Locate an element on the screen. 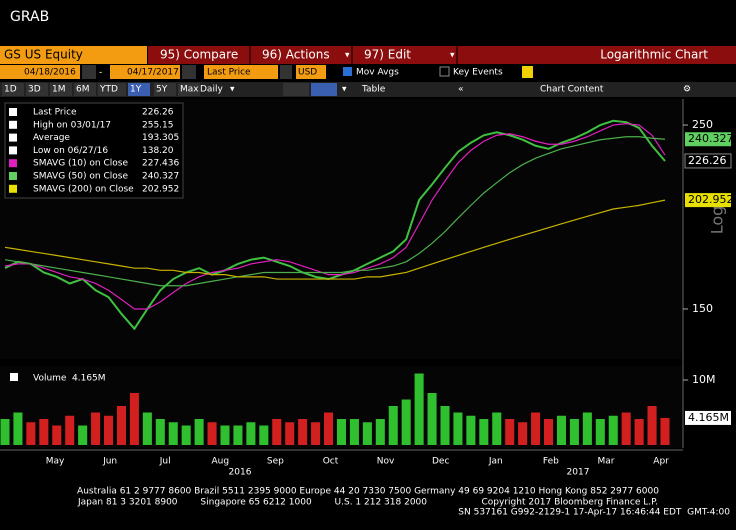 This screenshot has height=530, width=736. axis-label: Log is located at coordinates (717, 220).